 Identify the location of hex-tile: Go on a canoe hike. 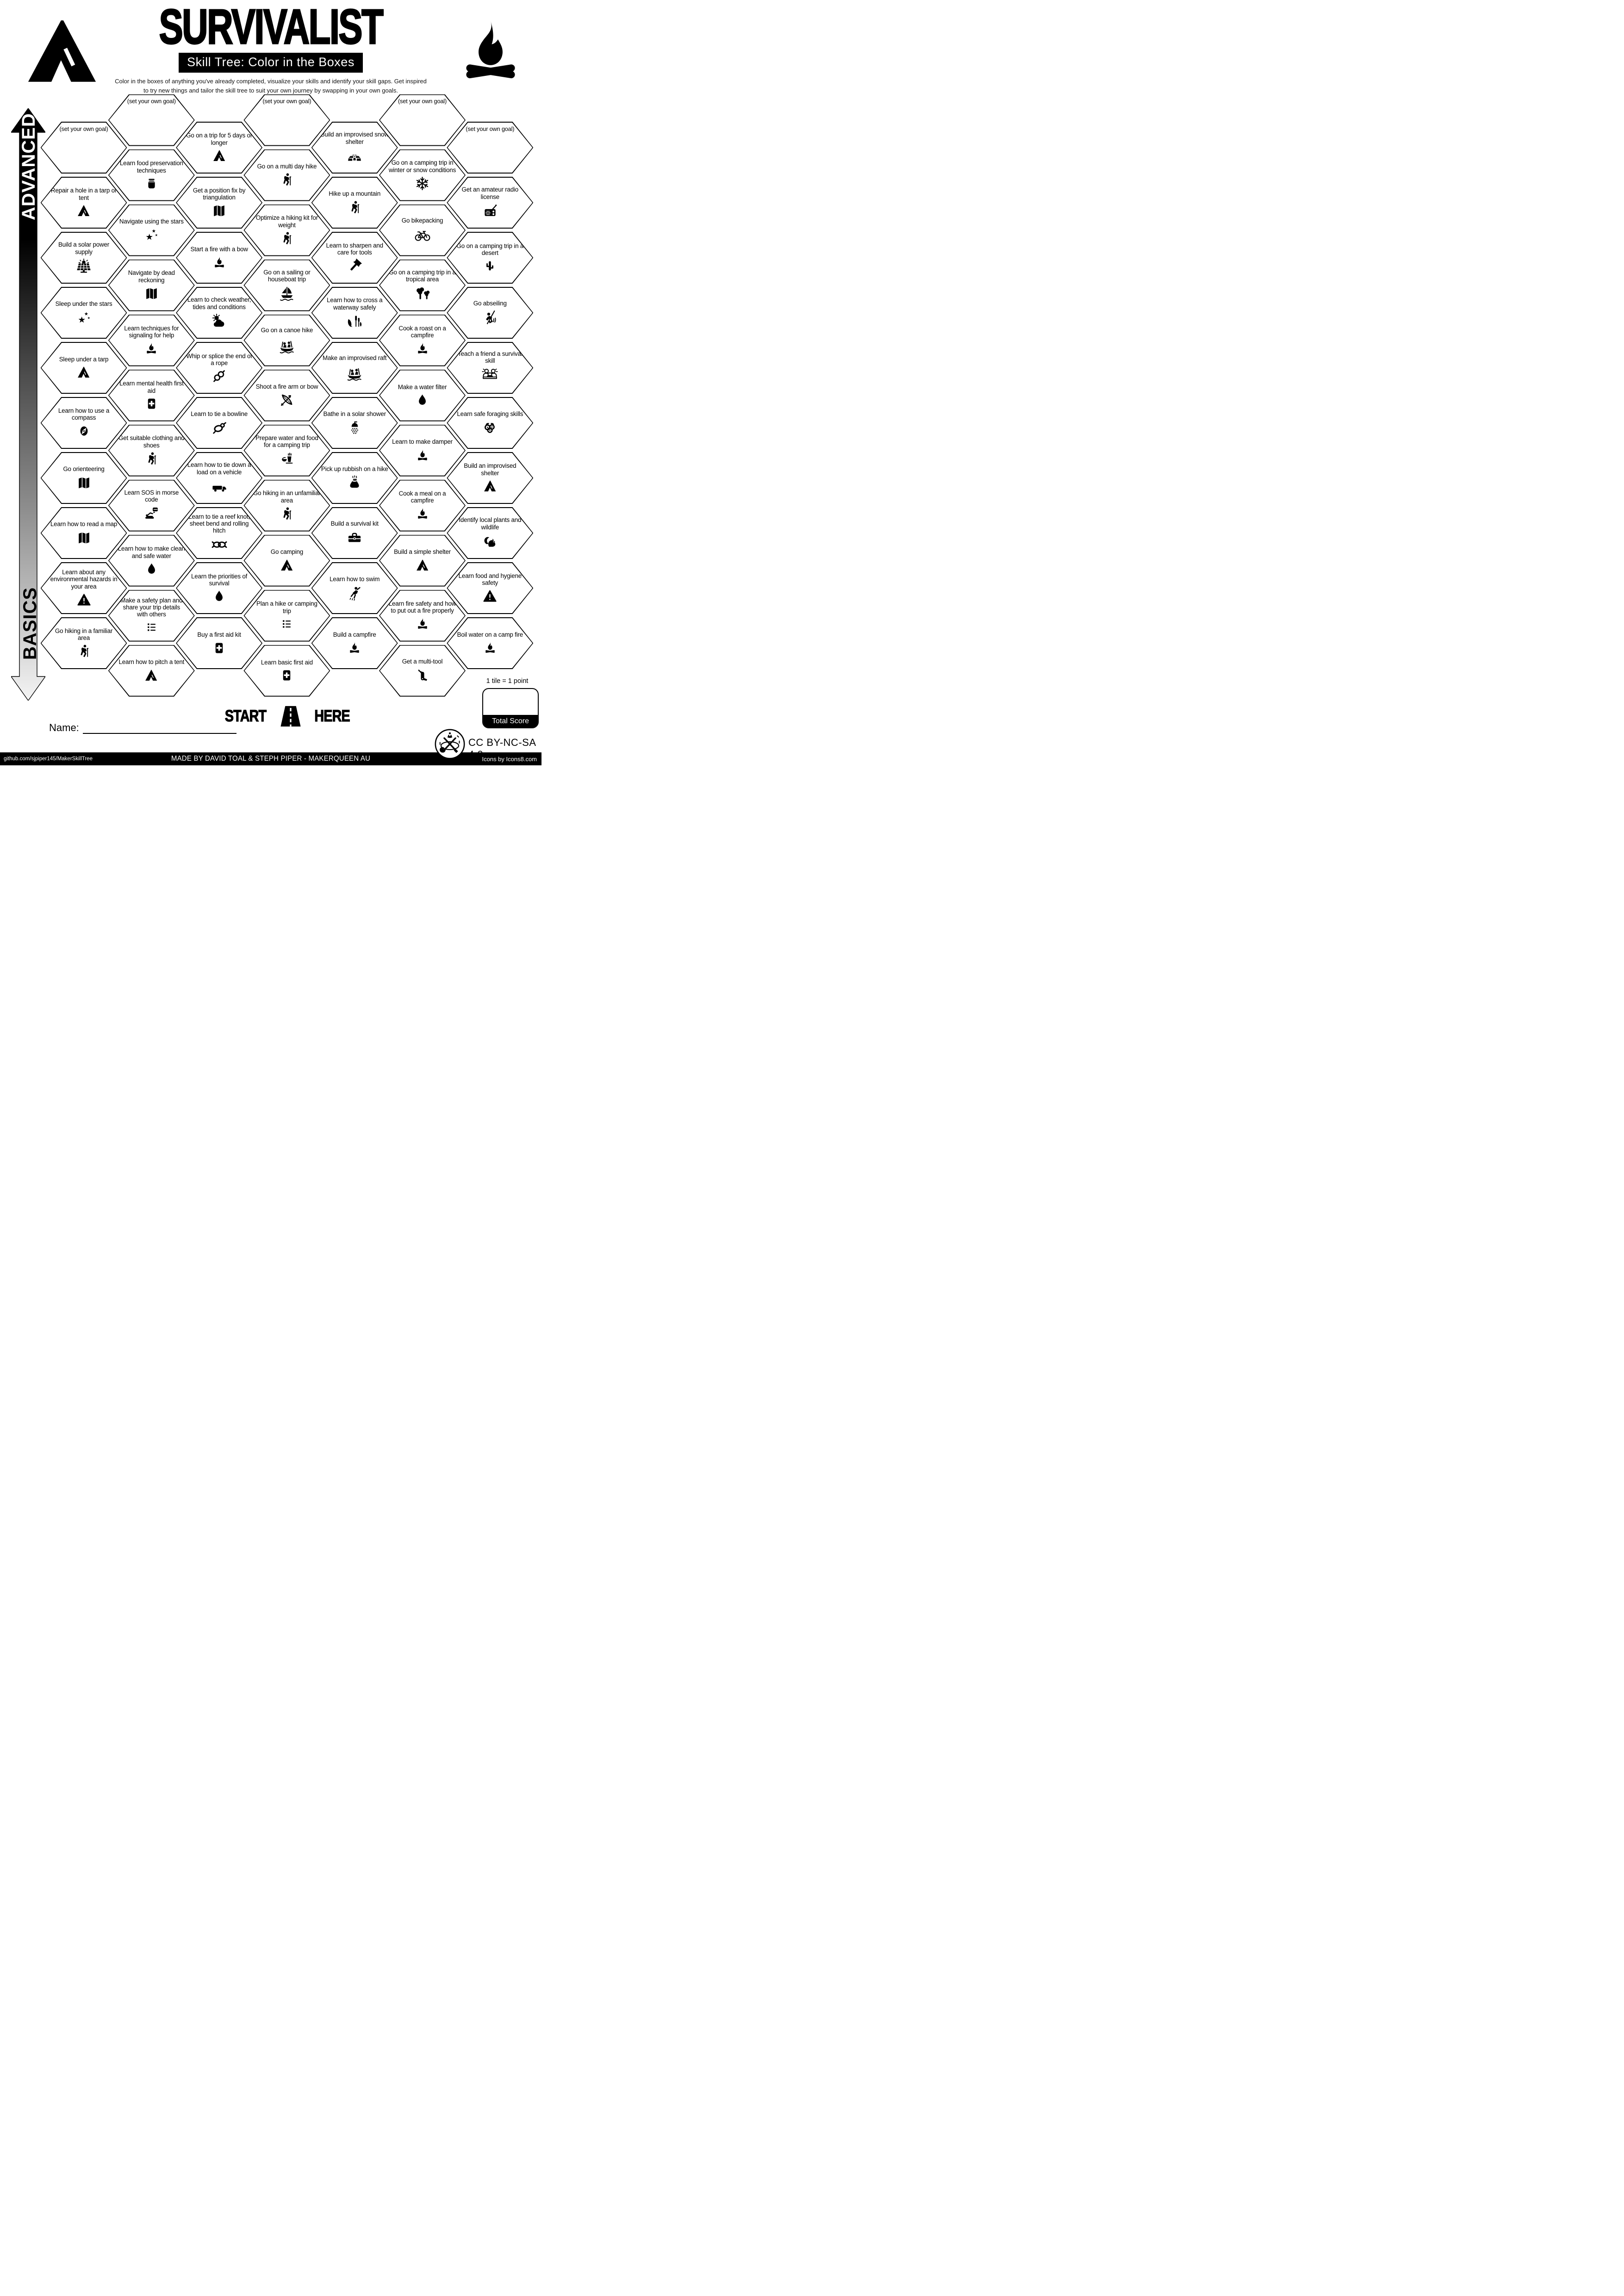
(286, 340).